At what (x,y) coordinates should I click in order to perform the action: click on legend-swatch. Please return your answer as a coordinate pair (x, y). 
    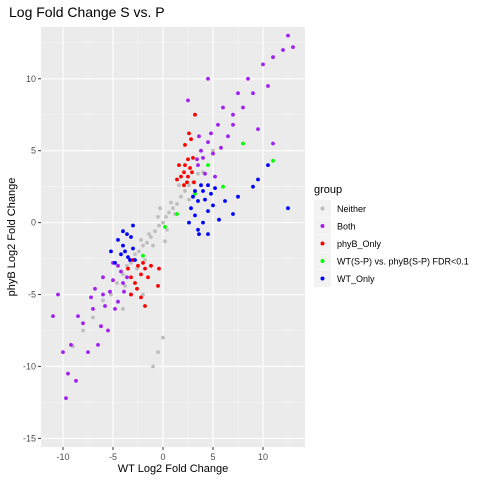
    Looking at the image, I should click on (322, 243).